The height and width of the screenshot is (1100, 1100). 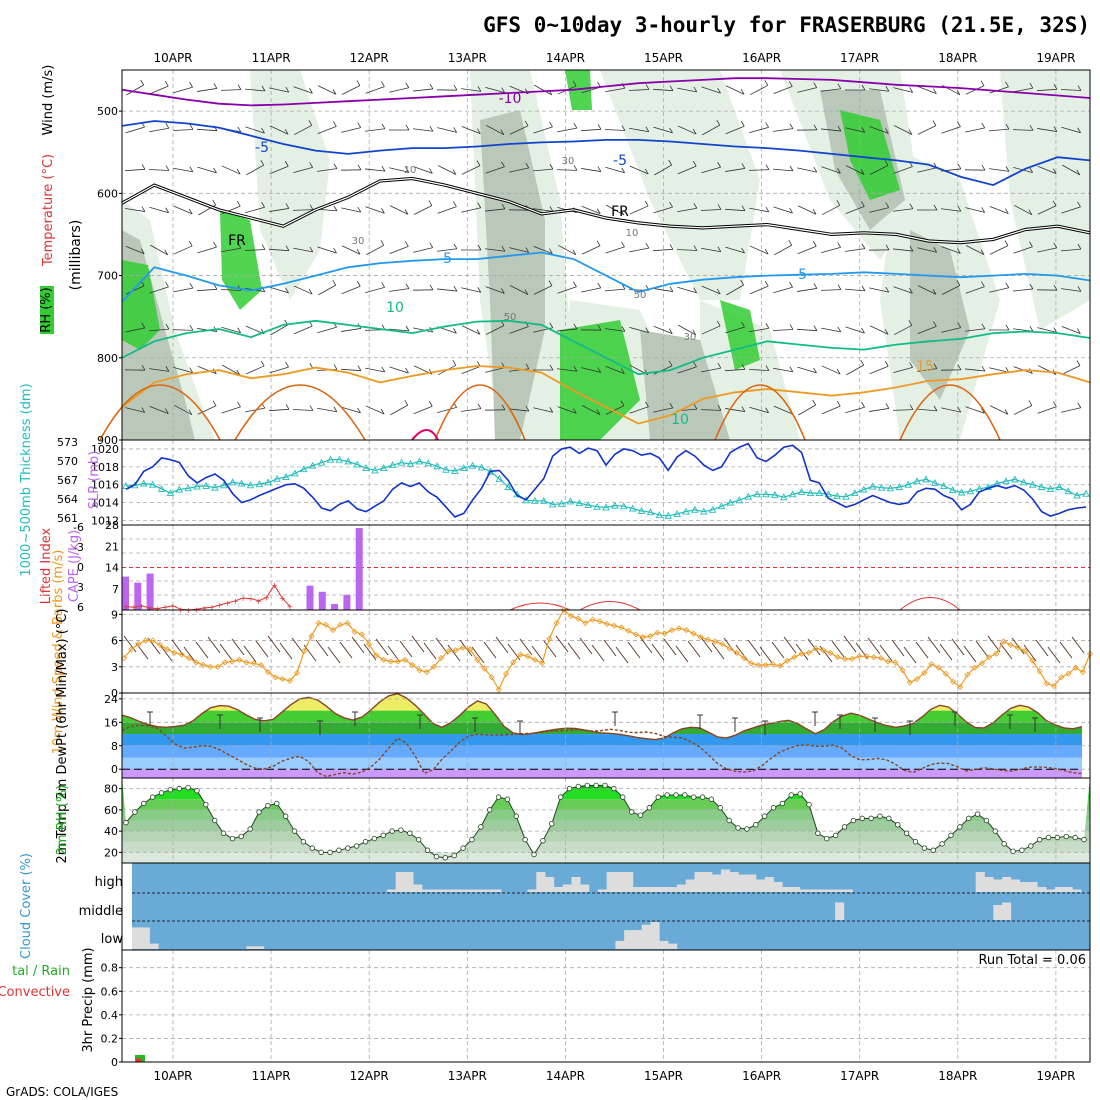 What do you see at coordinates (640, 295) in the screenshot?
I see `contour-label: 50` at bounding box center [640, 295].